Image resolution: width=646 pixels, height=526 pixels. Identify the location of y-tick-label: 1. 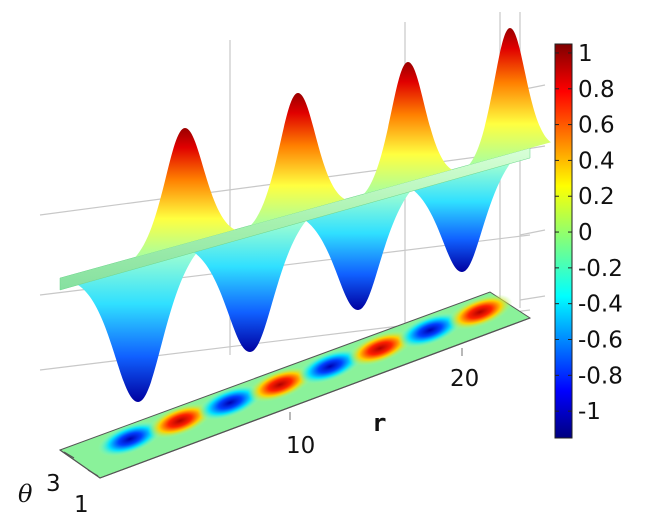
(81, 505).